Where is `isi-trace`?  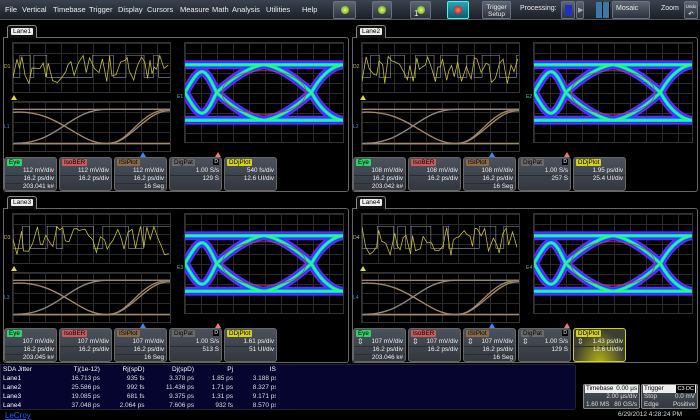
isi-trace is located at coordinates (91, 297).